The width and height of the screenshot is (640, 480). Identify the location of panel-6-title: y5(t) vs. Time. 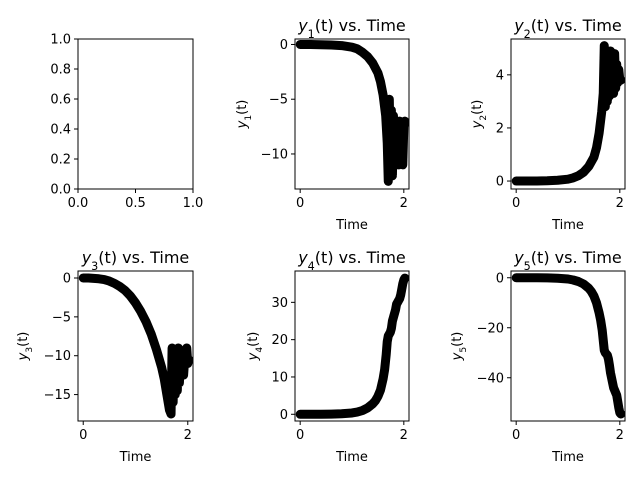
(567, 260).